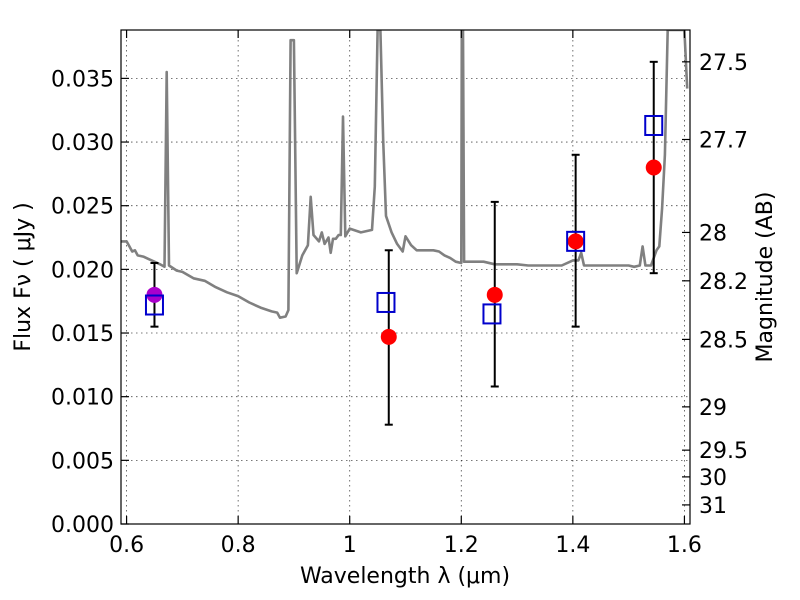  I want to click on magnitude-tick-label: 28.2, so click(723, 282).